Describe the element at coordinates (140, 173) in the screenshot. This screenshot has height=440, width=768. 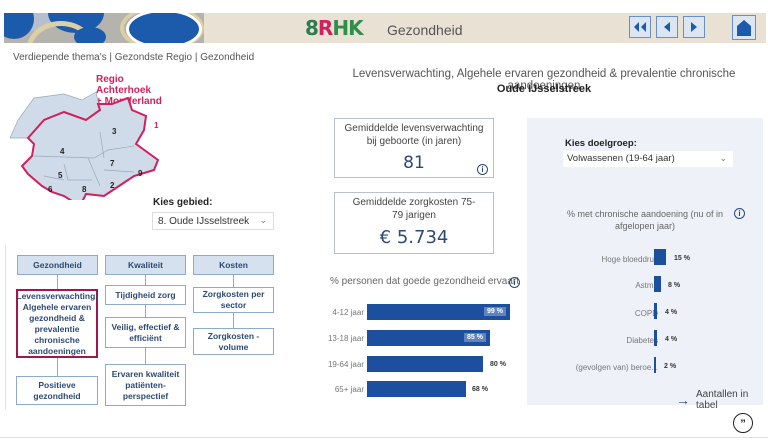
I see `svg-text: 9` at that location.